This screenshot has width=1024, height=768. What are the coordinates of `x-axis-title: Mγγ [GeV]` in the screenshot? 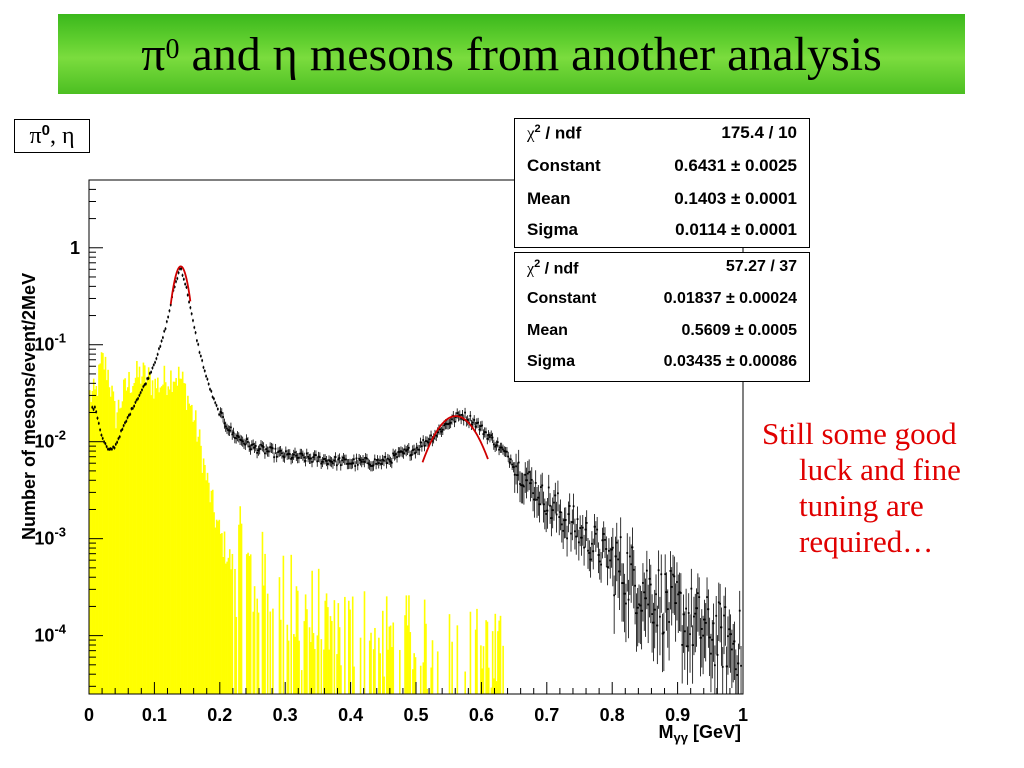 It's located at (700, 733).